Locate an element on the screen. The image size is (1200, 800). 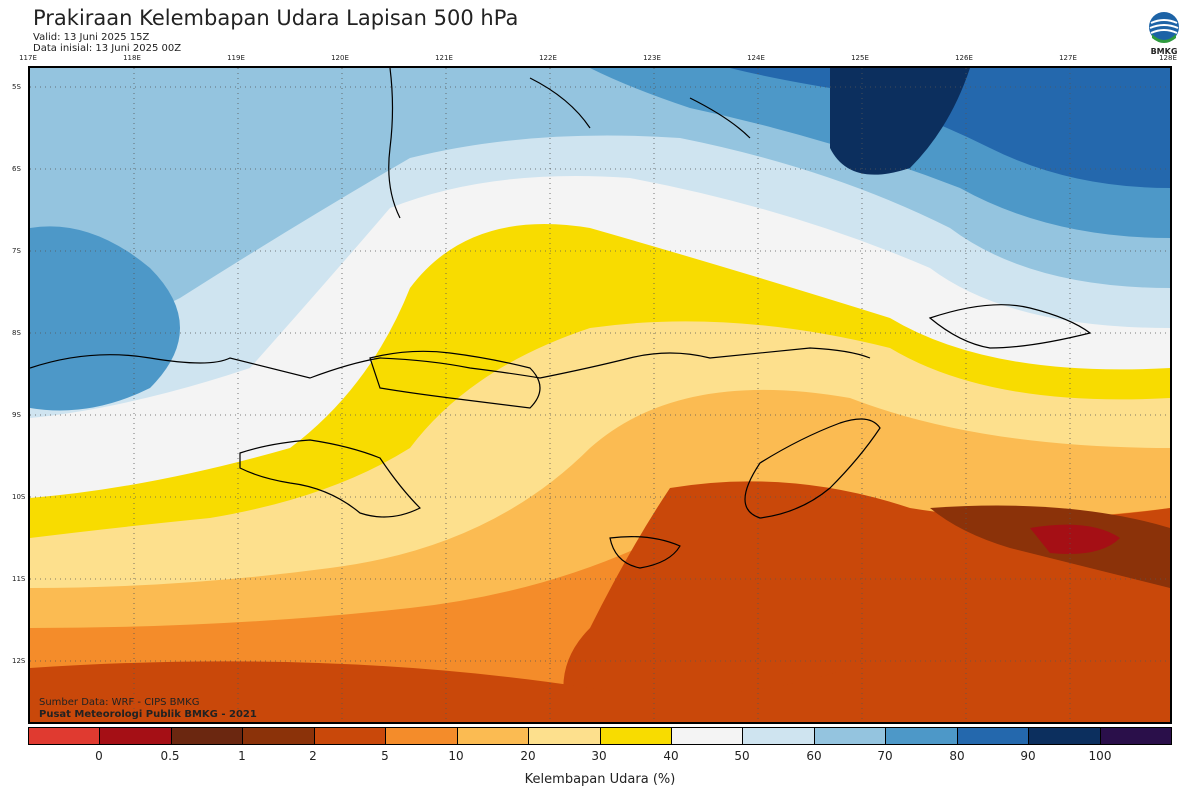
colorbar-tick: 70 is located at coordinates (885, 756).